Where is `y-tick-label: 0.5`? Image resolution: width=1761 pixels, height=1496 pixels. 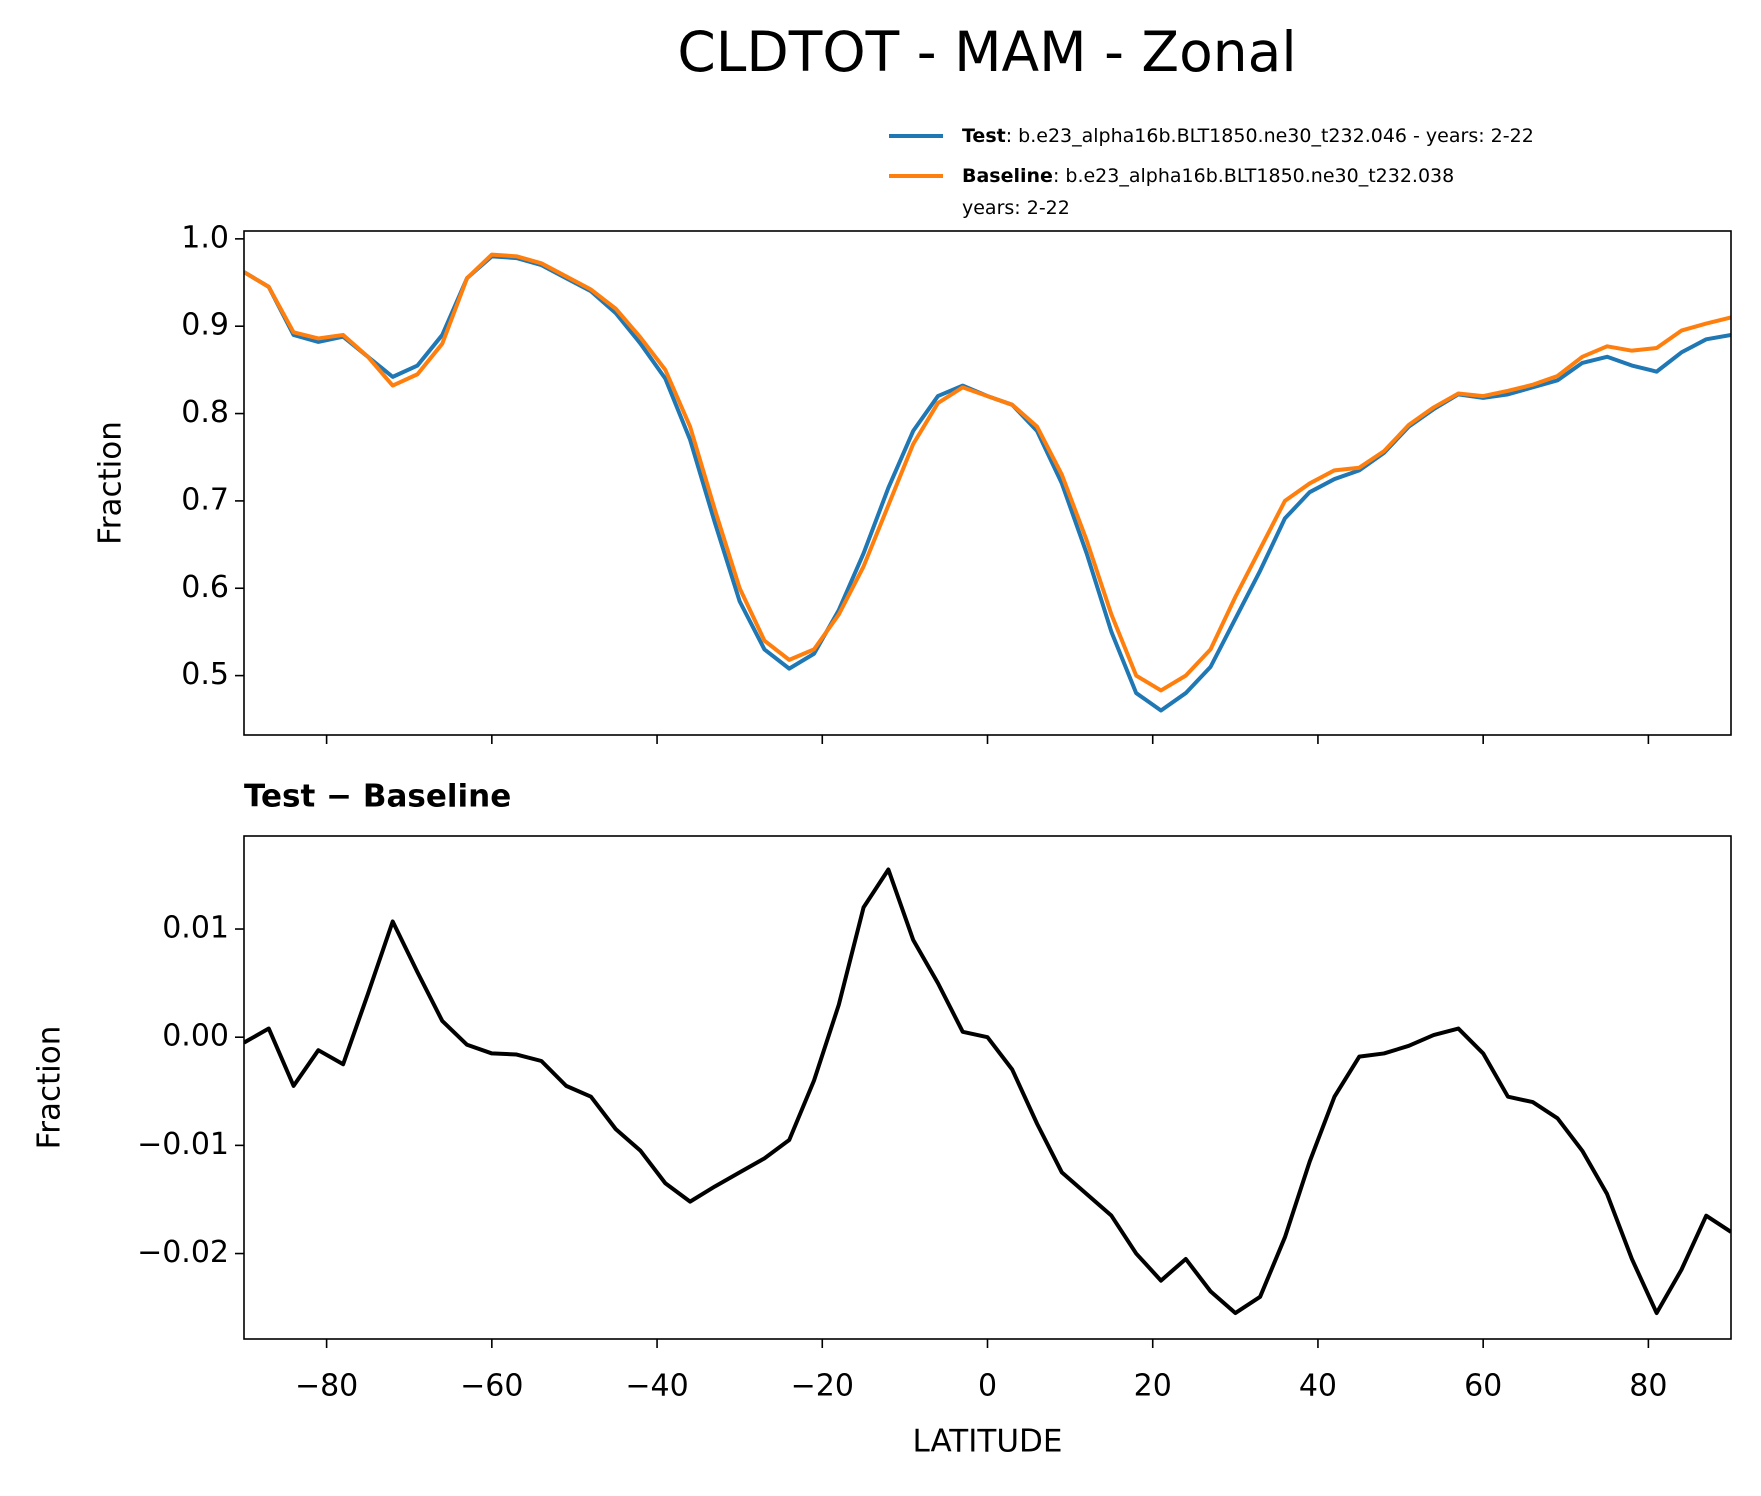 y-tick-label: 0.5 is located at coordinates (205, 674).